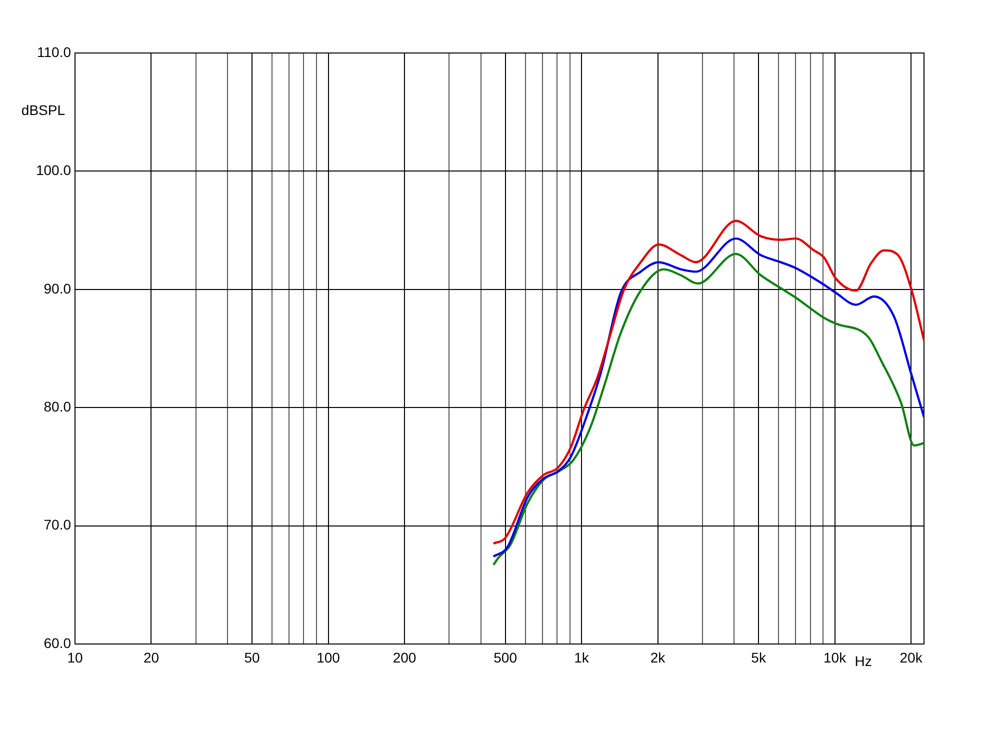 The height and width of the screenshot is (750, 1000). Describe the element at coordinates (582, 657) in the screenshot. I see `x-tick-label: 1k` at that location.